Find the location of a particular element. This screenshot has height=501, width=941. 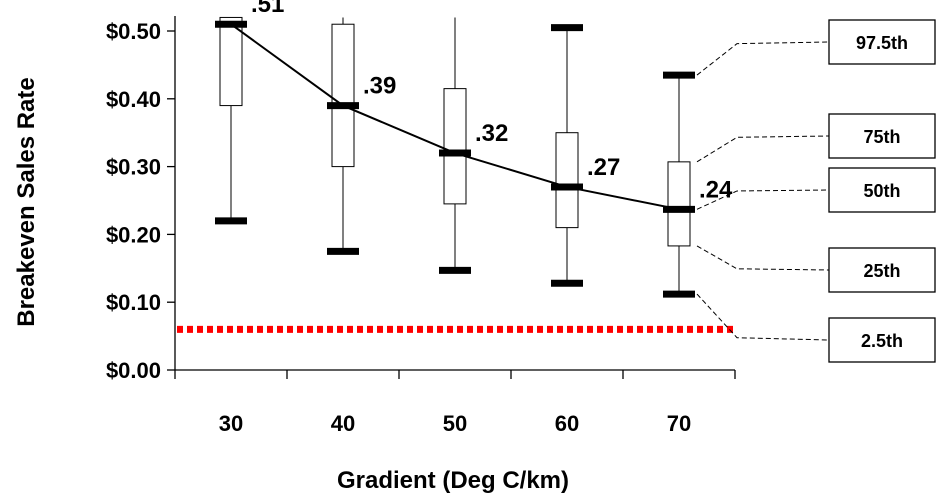

y-tick-label: $0.10 is located at coordinates (133, 302).